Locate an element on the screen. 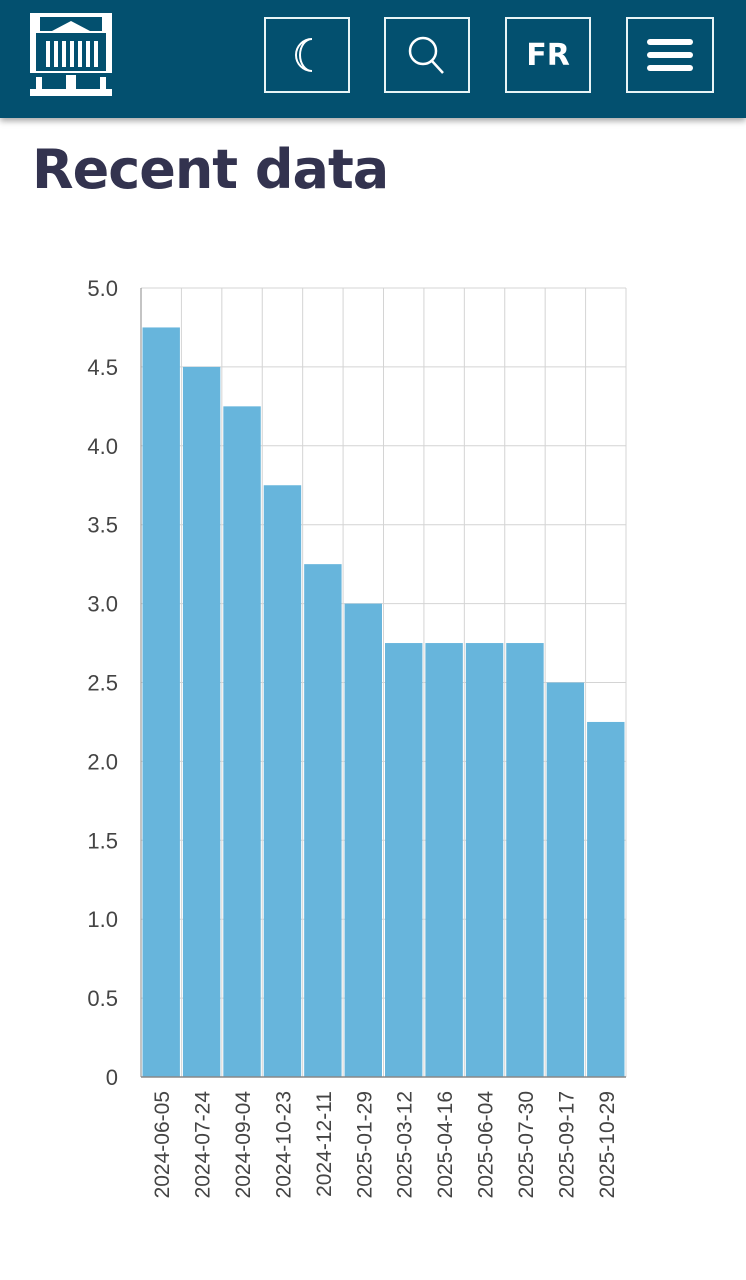 This screenshot has height=1280, width=746. x-tick-label: 2025-04-16 is located at coordinates (445, 1144).